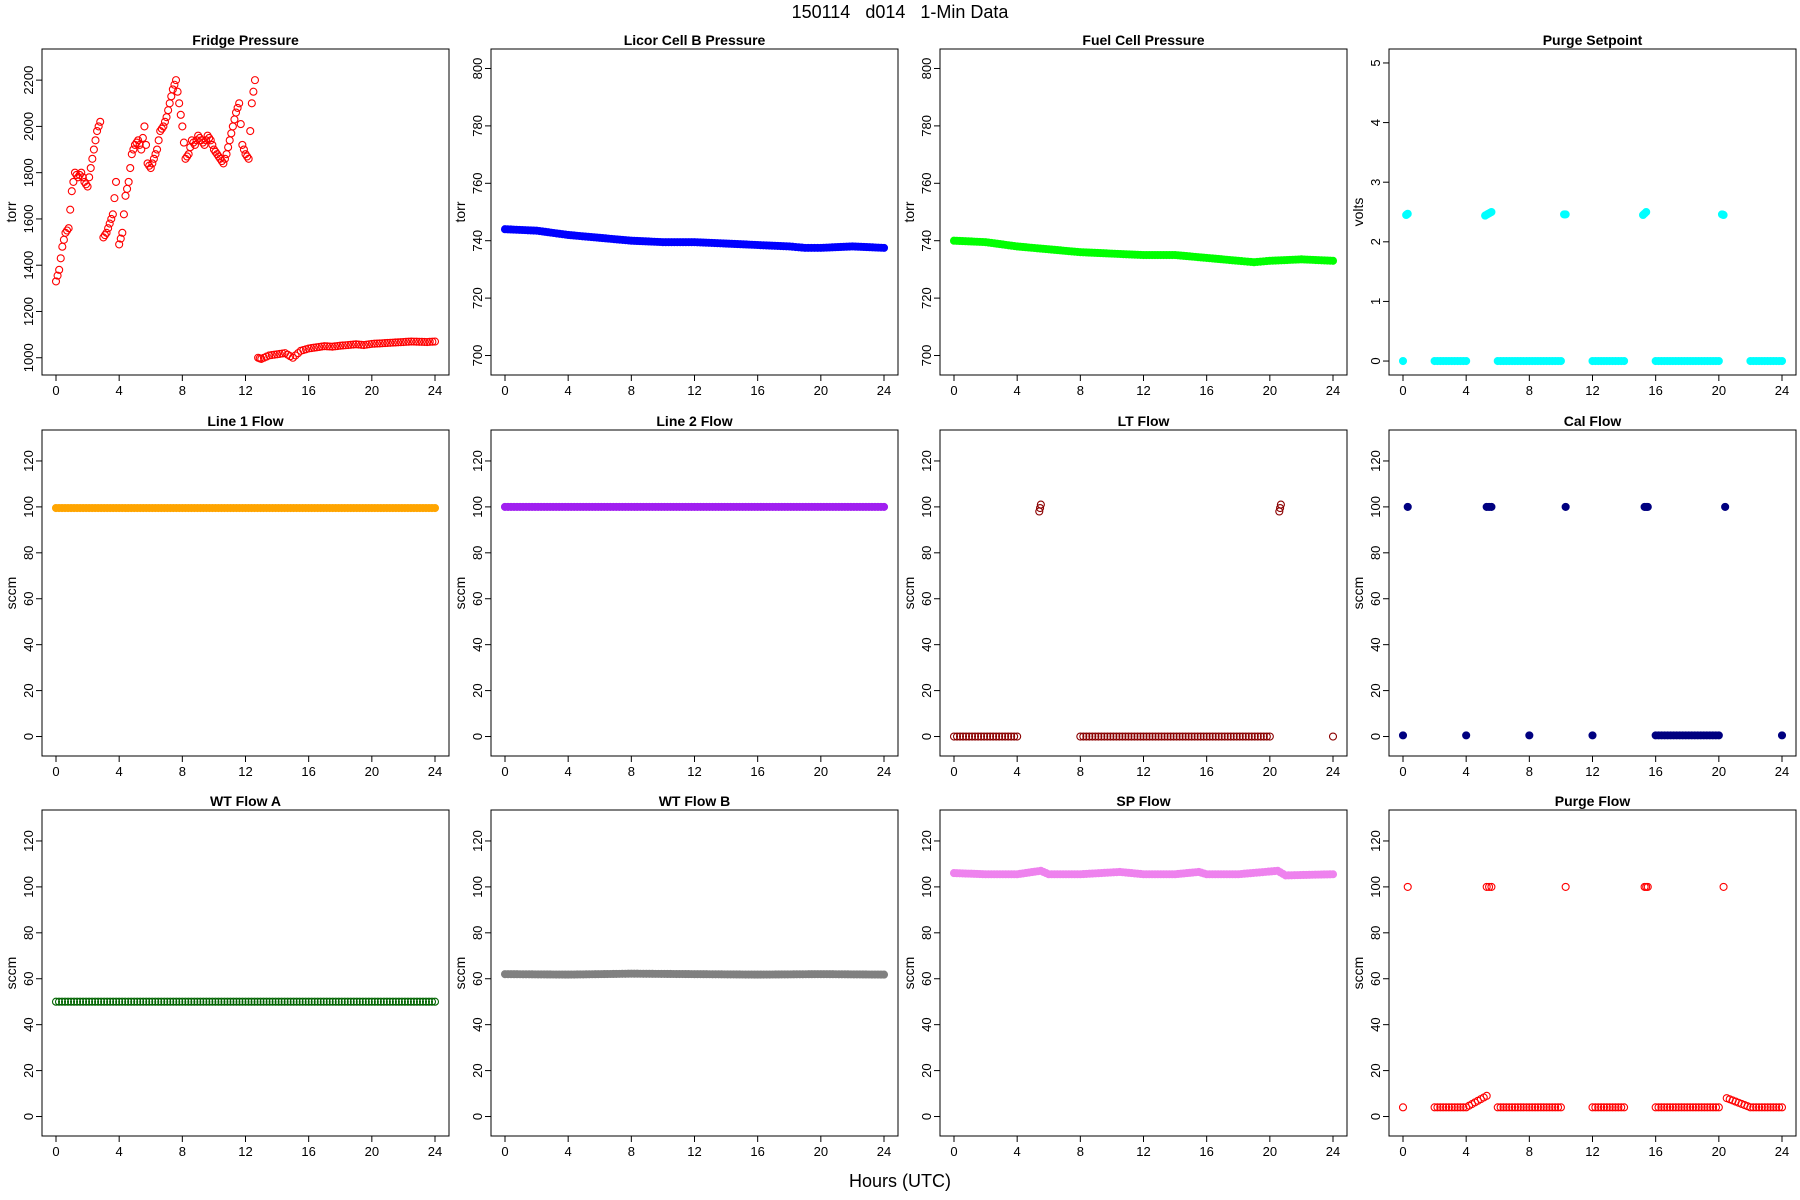 This screenshot has height=1200, width=1800. I want to click on panel-title: Fuel Cell Pressure, so click(1143, 40).